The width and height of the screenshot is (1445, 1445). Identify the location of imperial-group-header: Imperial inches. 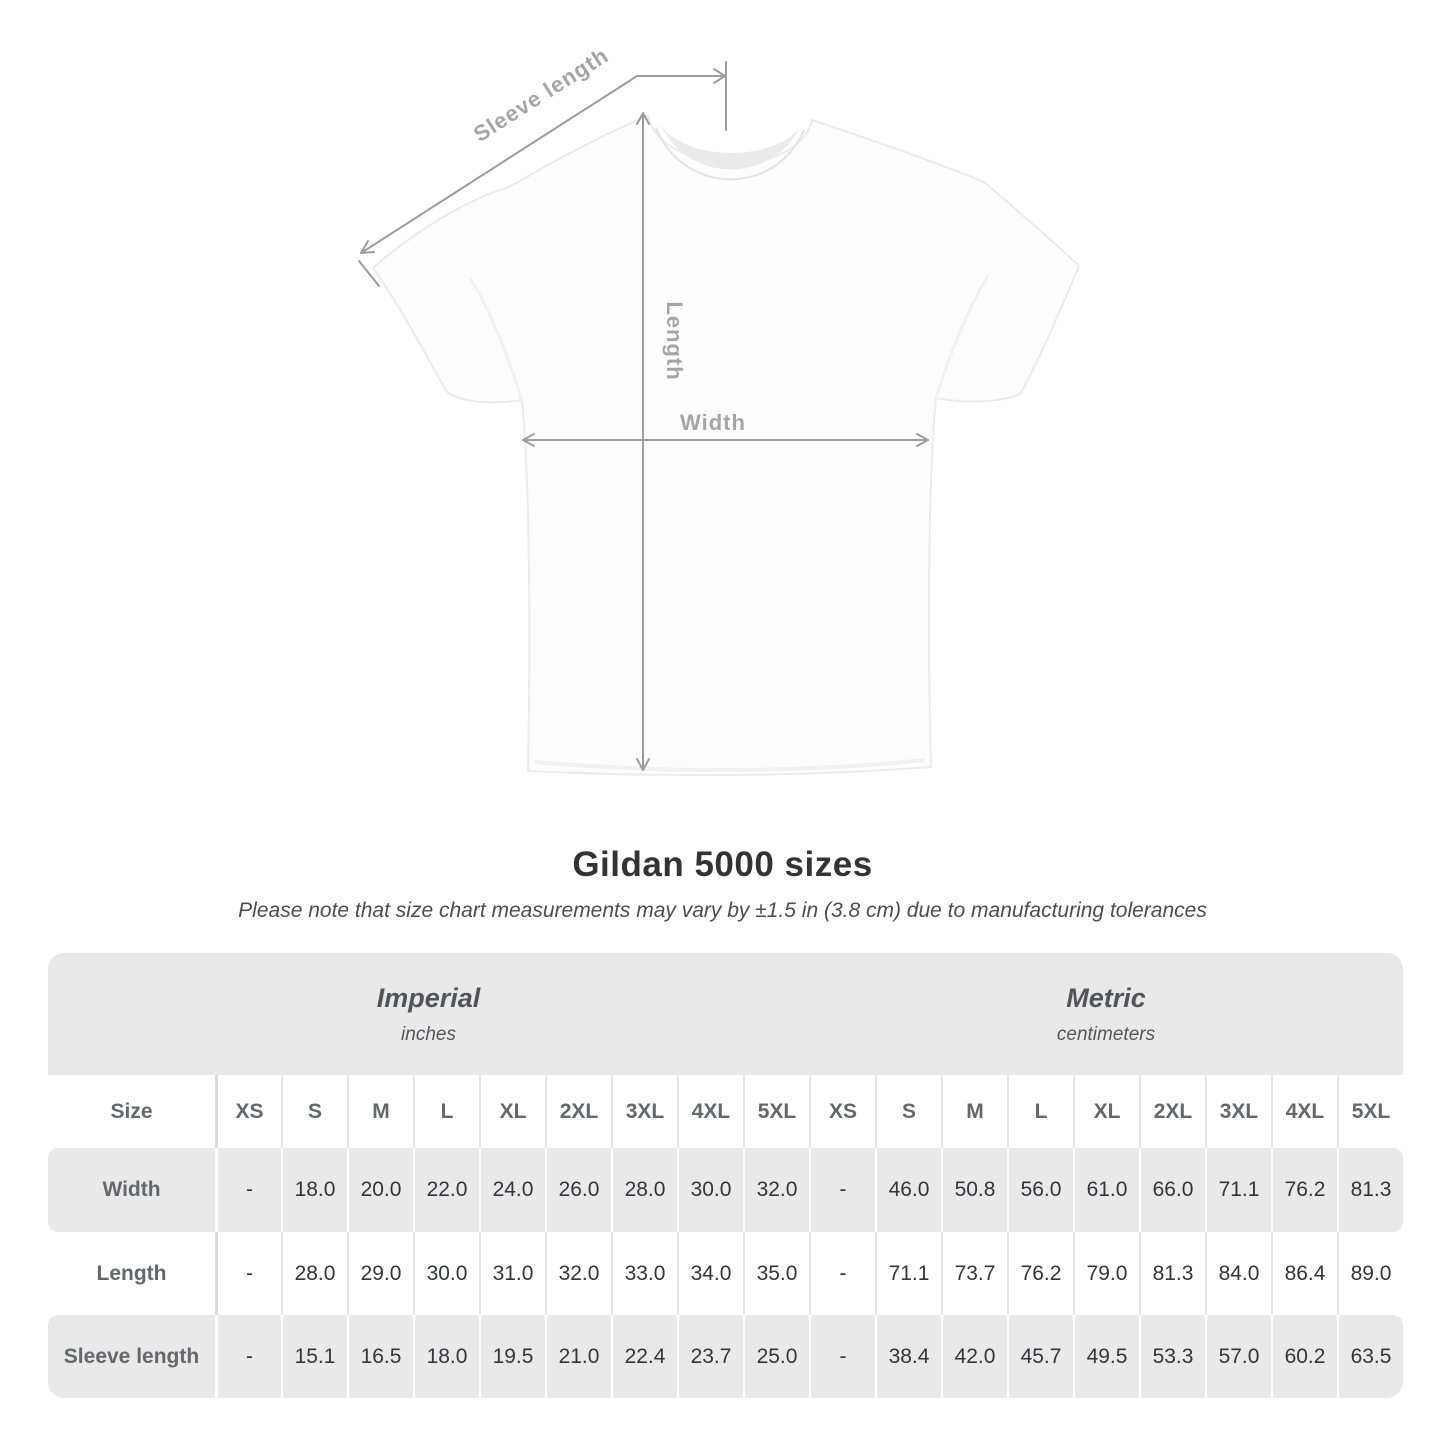
(428, 1014).